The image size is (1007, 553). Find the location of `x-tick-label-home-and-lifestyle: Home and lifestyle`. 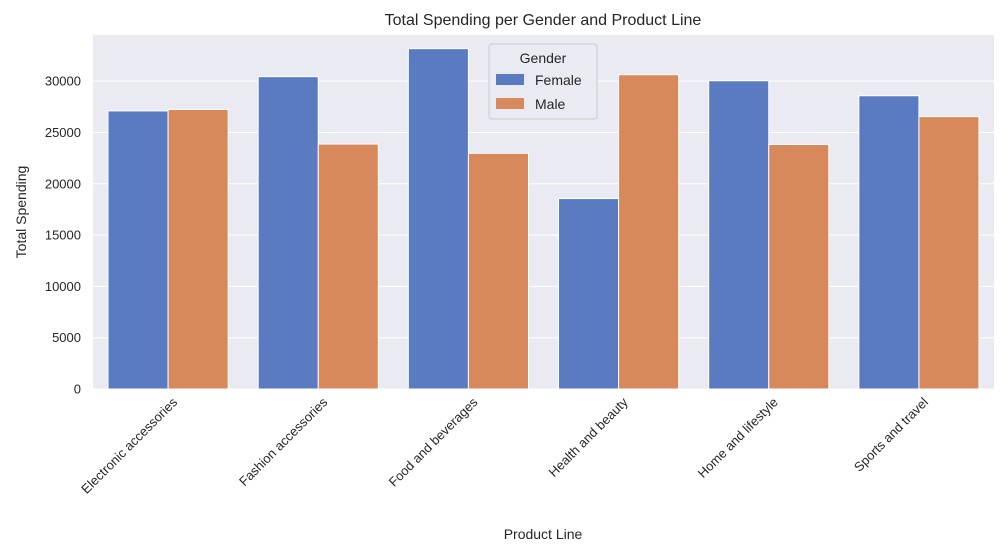

x-tick-label-home-and-lifestyle: Home and lifestyle is located at coordinates (738, 438).